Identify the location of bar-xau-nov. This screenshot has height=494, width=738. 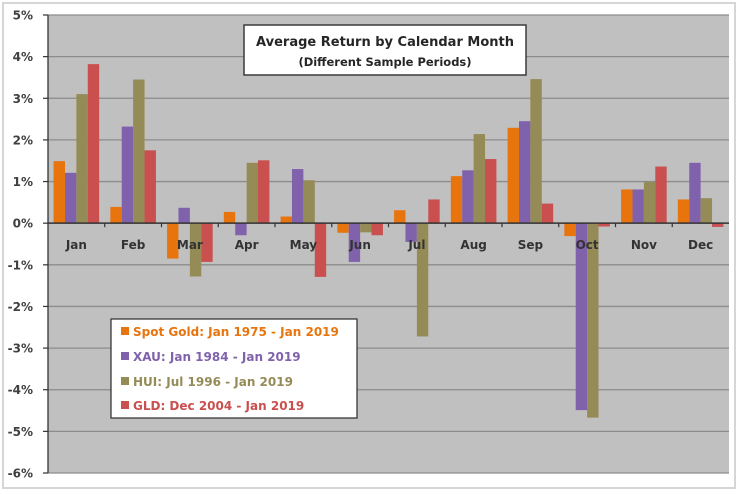
(638, 206).